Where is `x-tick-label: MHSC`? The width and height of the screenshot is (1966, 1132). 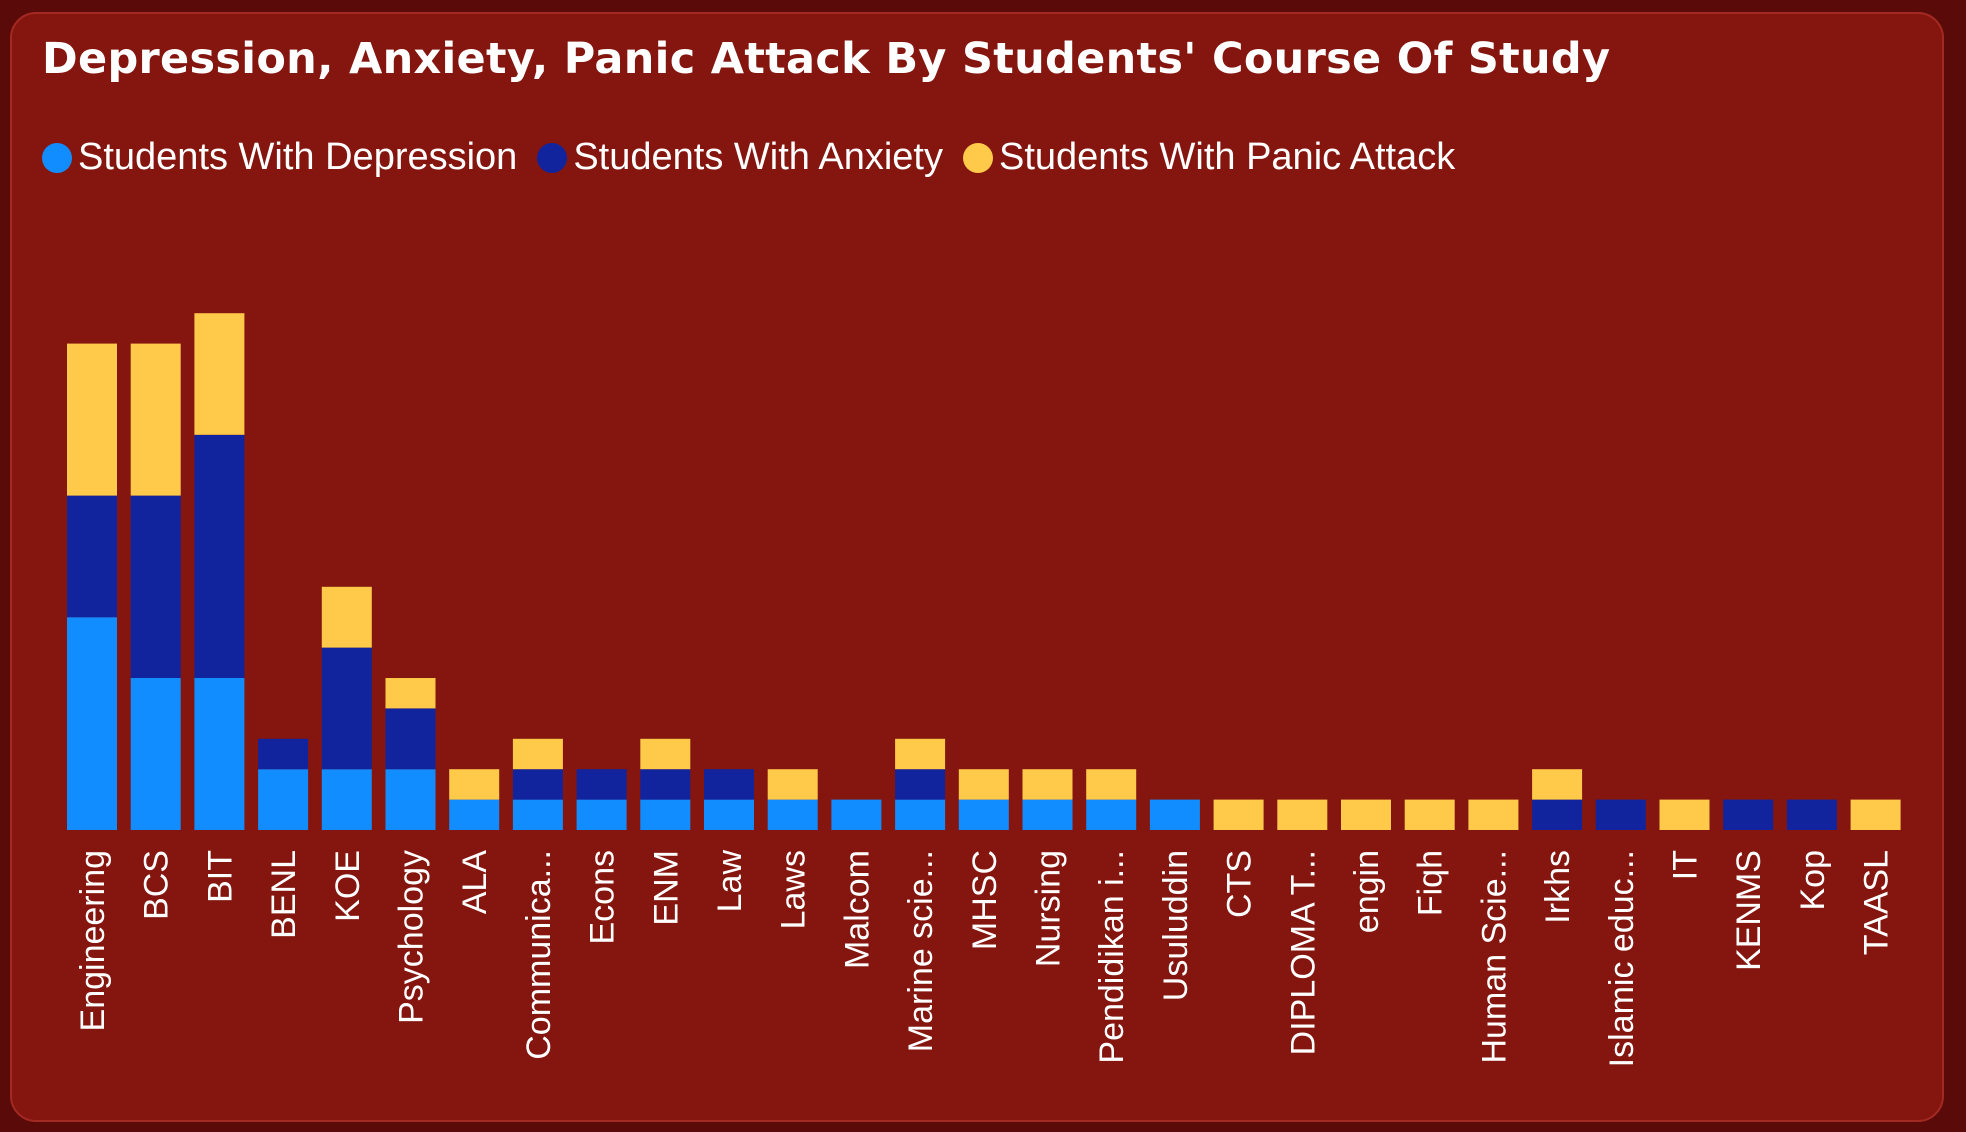
x-tick-label: MHSC is located at coordinates (985, 900).